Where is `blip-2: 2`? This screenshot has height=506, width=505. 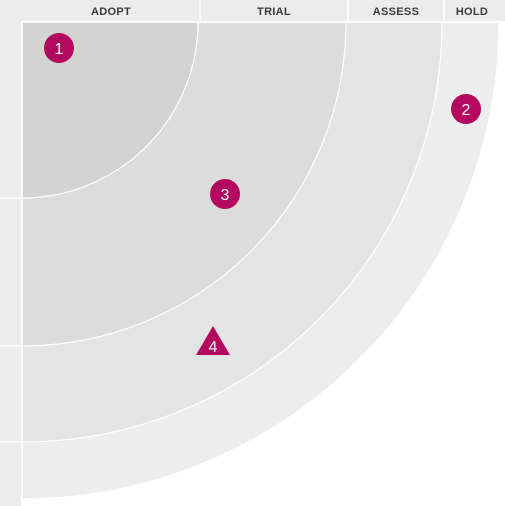 blip-2: 2 is located at coordinates (466, 109).